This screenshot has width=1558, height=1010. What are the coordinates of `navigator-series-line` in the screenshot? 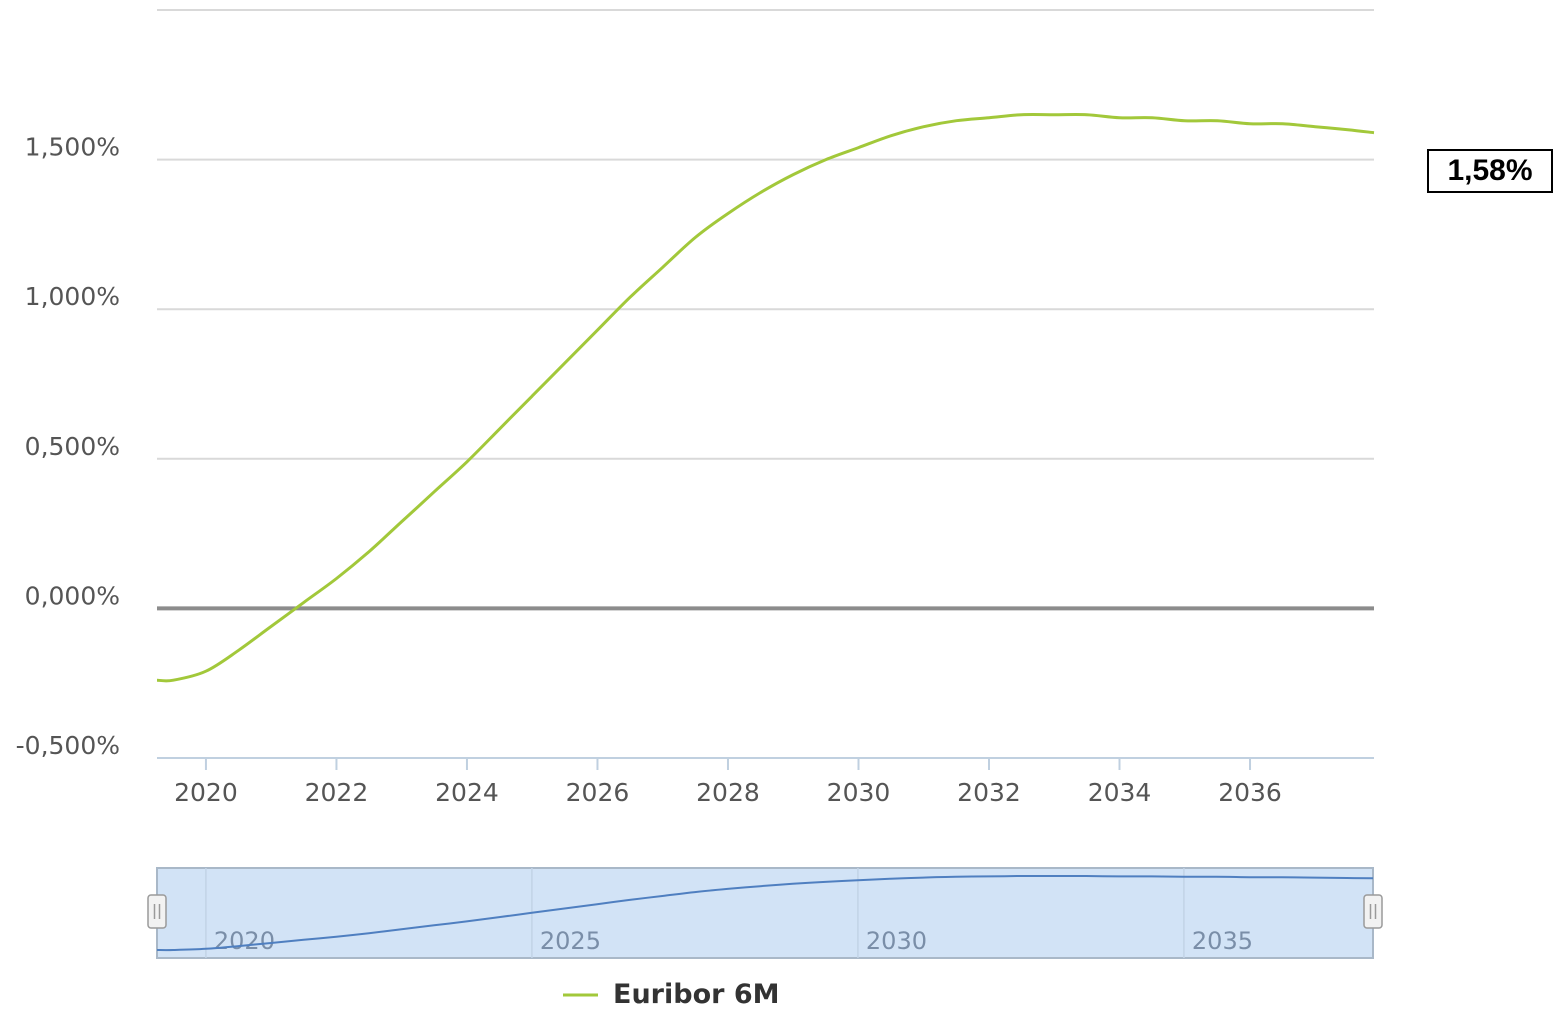 It's located at (765, 913).